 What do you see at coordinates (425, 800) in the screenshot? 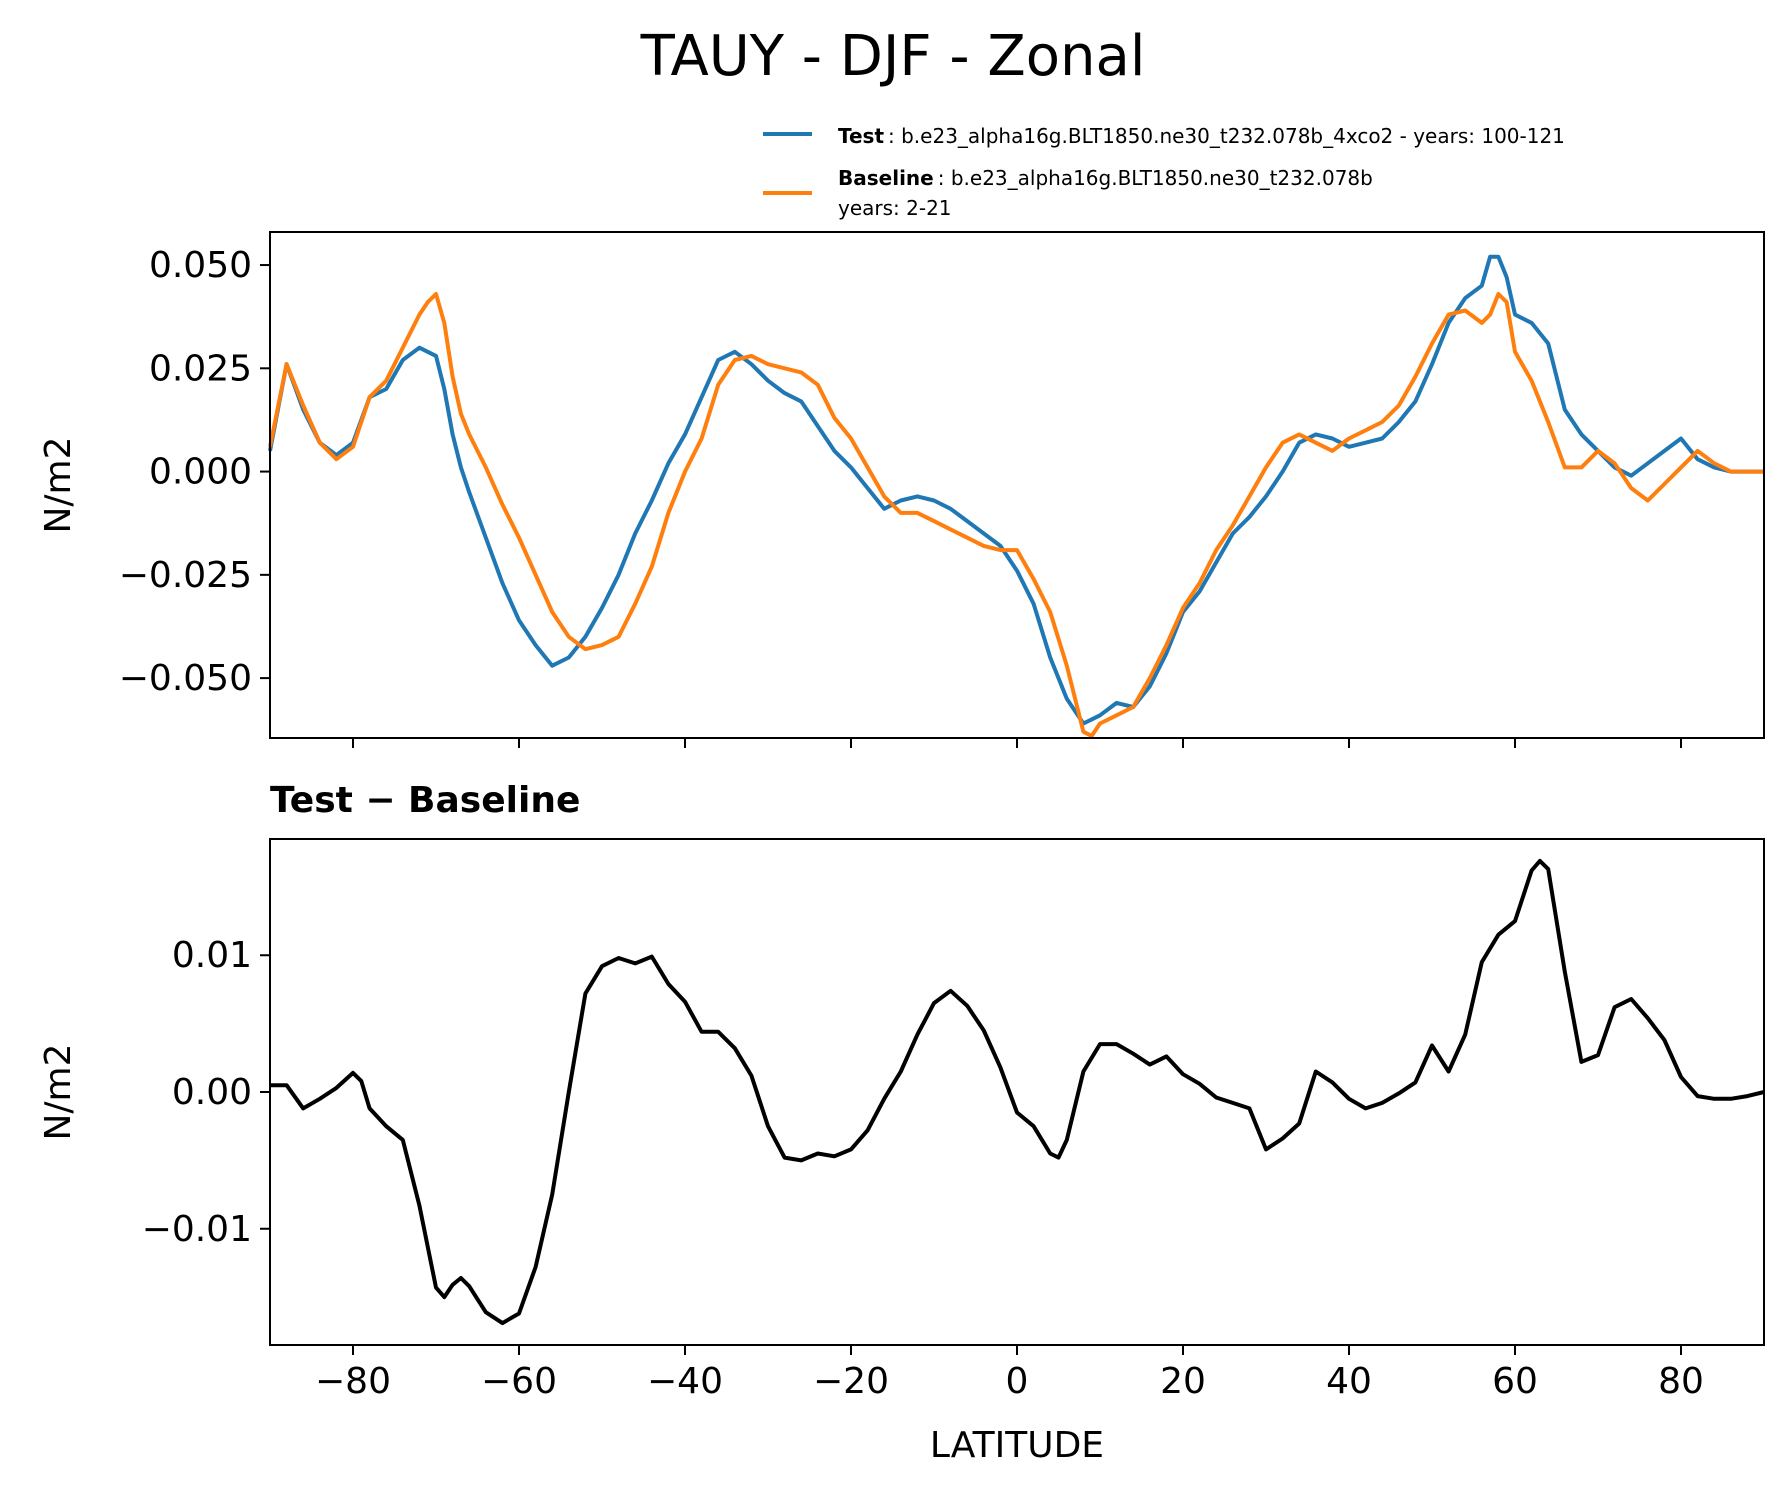
I see `difference-panel-title: Test − Baseline` at bounding box center [425, 800].